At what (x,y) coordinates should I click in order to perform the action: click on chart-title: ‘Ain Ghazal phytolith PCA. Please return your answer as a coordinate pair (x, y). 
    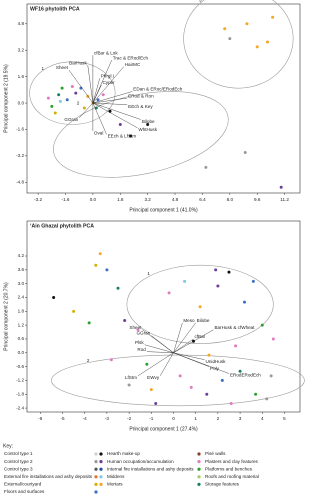
    Looking at the image, I should click on (62, 226).